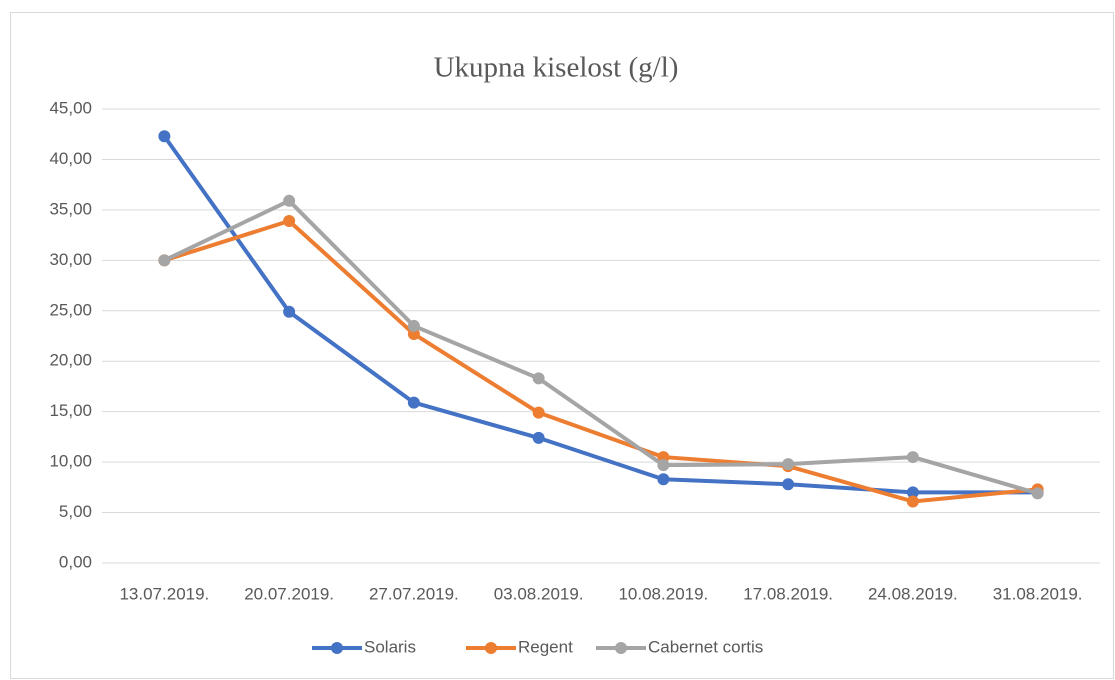  I want to click on y-tick-label: 0,00, so click(75, 561).